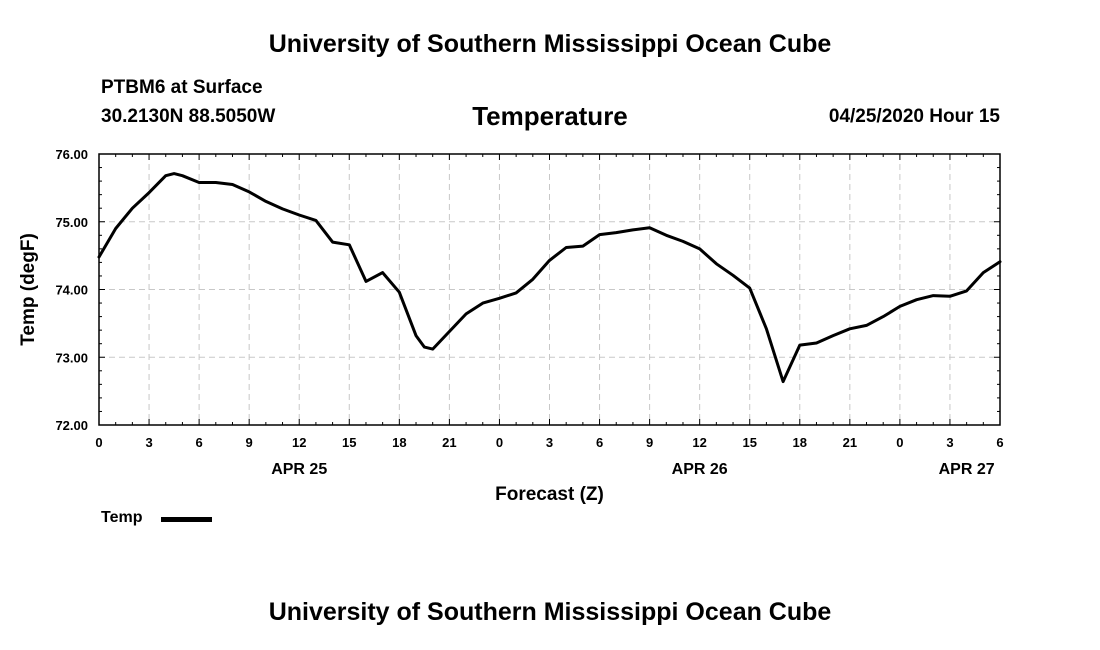  Describe the element at coordinates (914, 116) in the screenshot. I see `forecast-timestamp: 04/25/2020 Hour 15` at that location.